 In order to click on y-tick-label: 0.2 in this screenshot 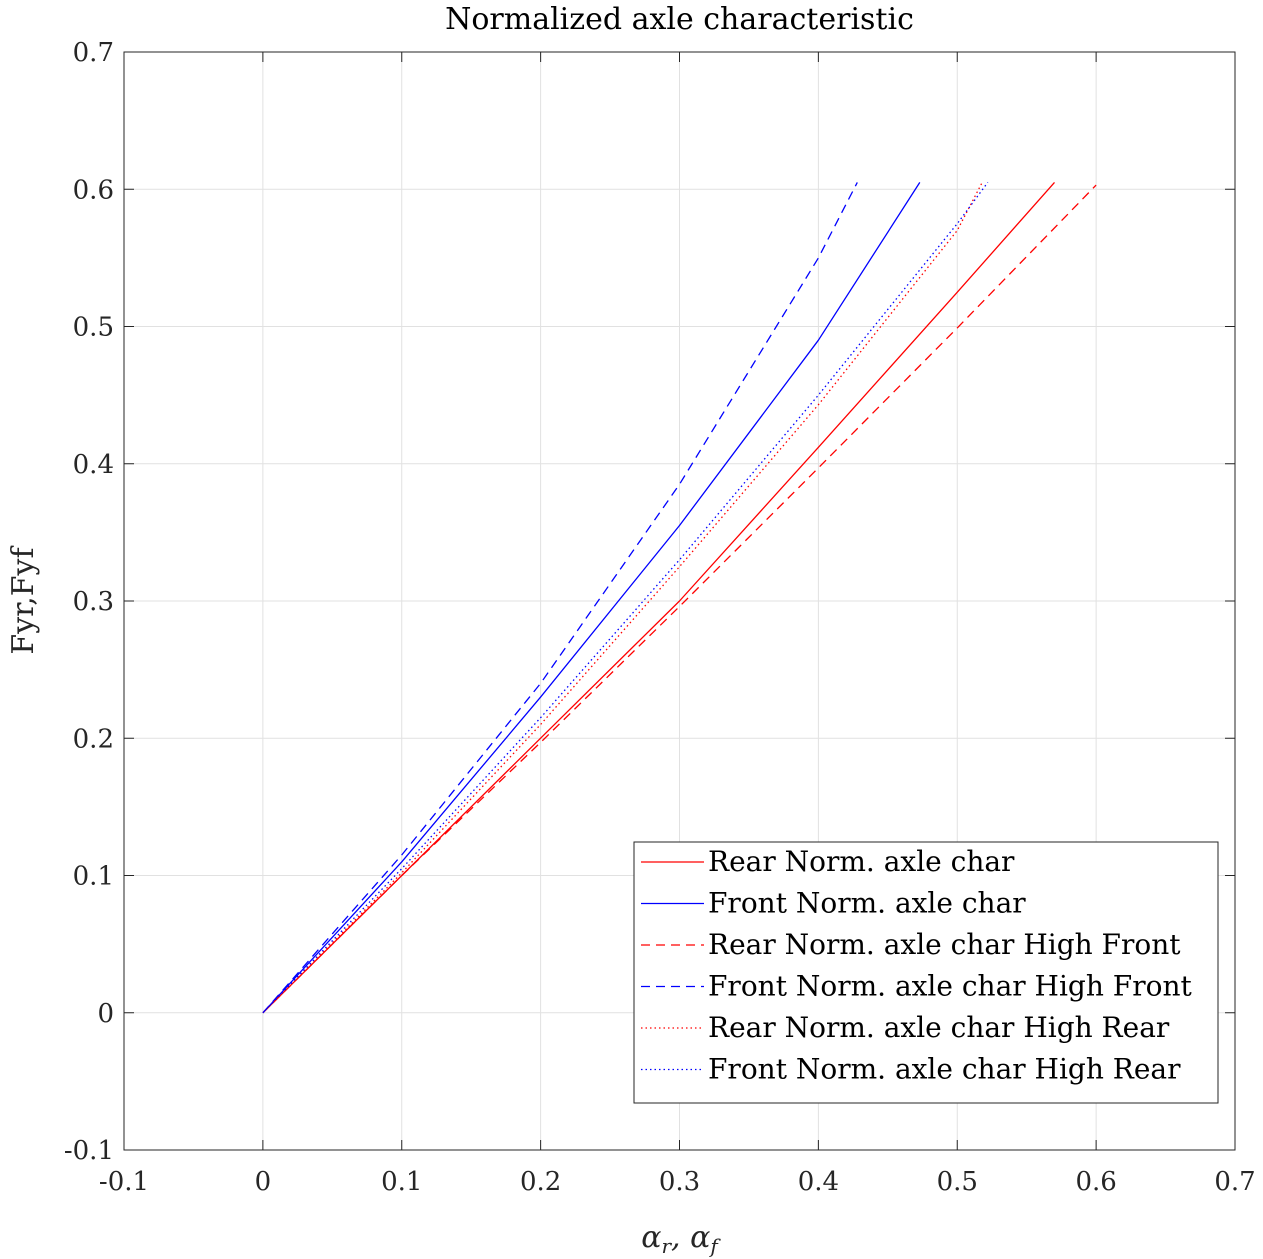, I will do `click(93, 739)`.